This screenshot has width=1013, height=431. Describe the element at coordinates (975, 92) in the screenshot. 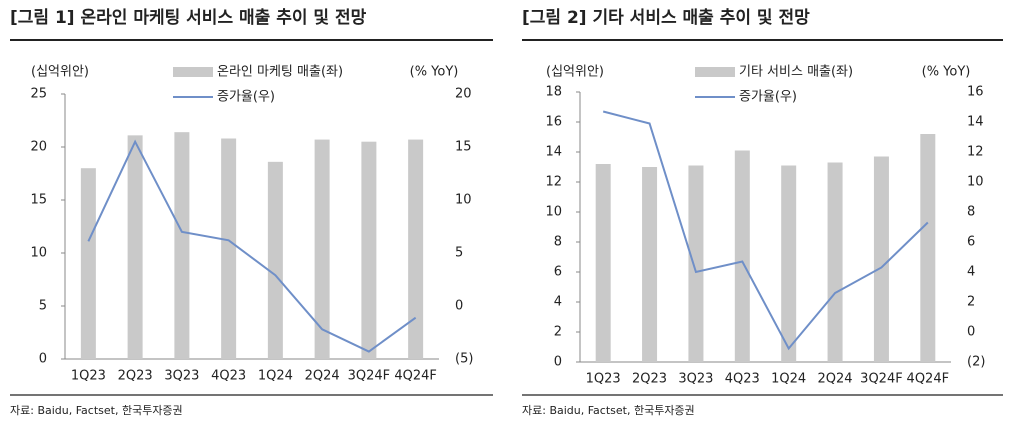

I see `y2-tick-label: 16` at that location.